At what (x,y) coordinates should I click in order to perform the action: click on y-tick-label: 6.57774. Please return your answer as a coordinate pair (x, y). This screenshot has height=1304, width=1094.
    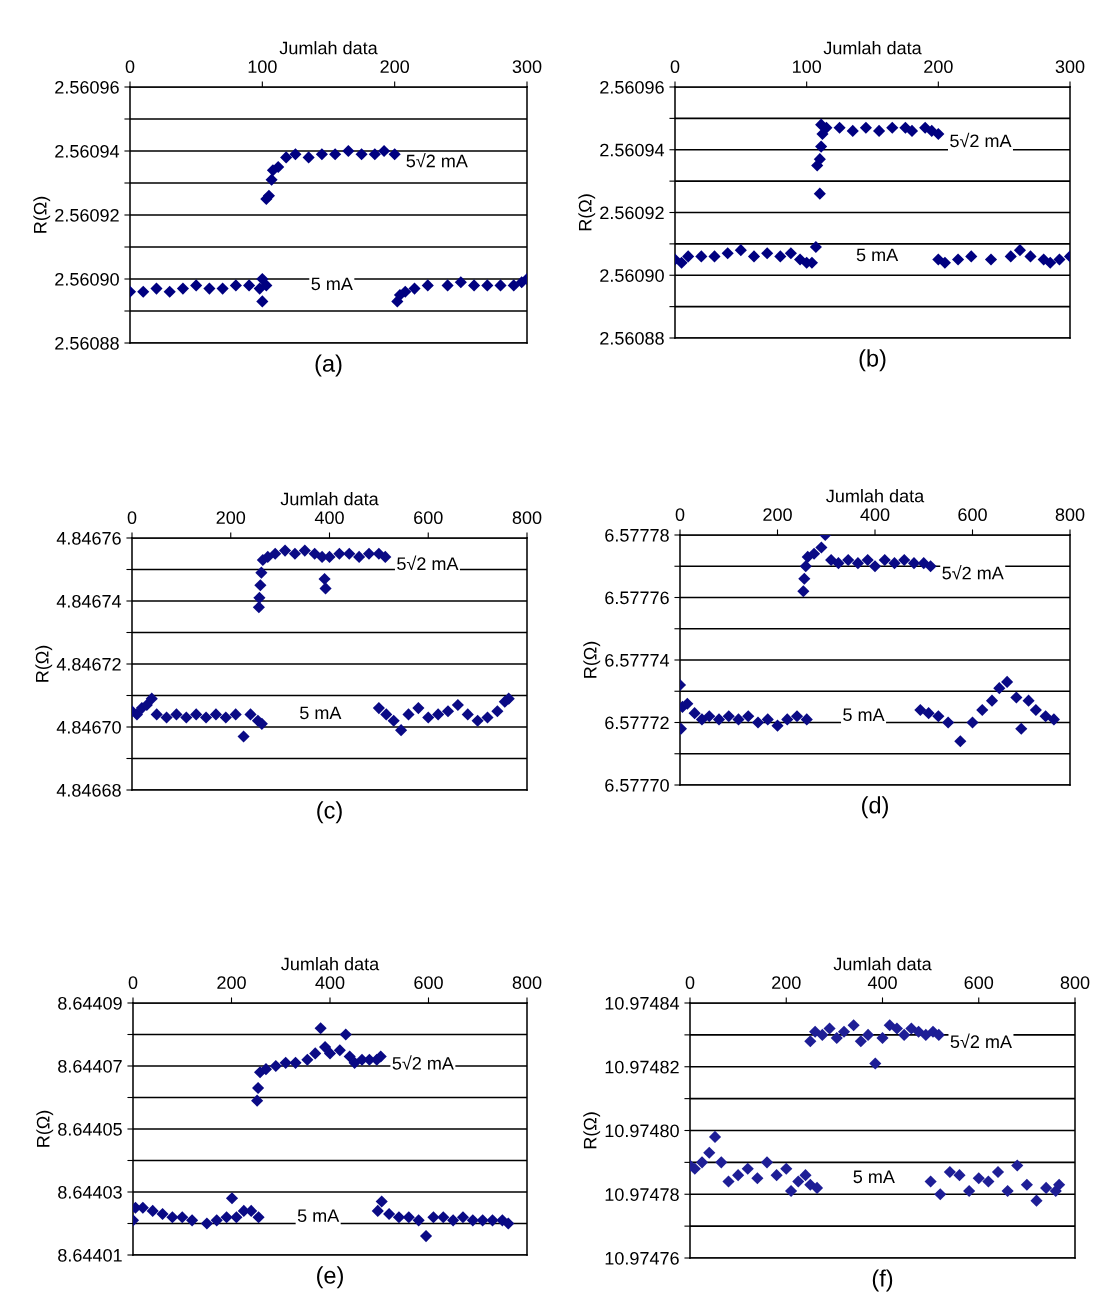
    Looking at the image, I should click on (637, 660).